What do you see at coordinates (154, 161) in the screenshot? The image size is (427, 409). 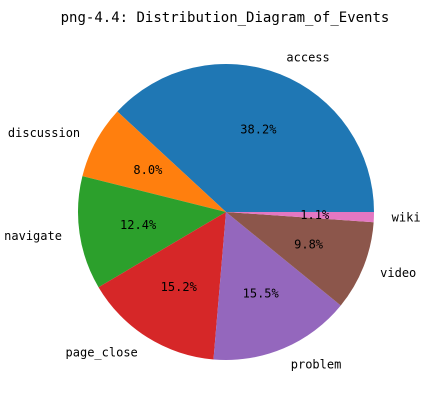 I see `pie-slice-discussion` at bounding box center [154, 161].